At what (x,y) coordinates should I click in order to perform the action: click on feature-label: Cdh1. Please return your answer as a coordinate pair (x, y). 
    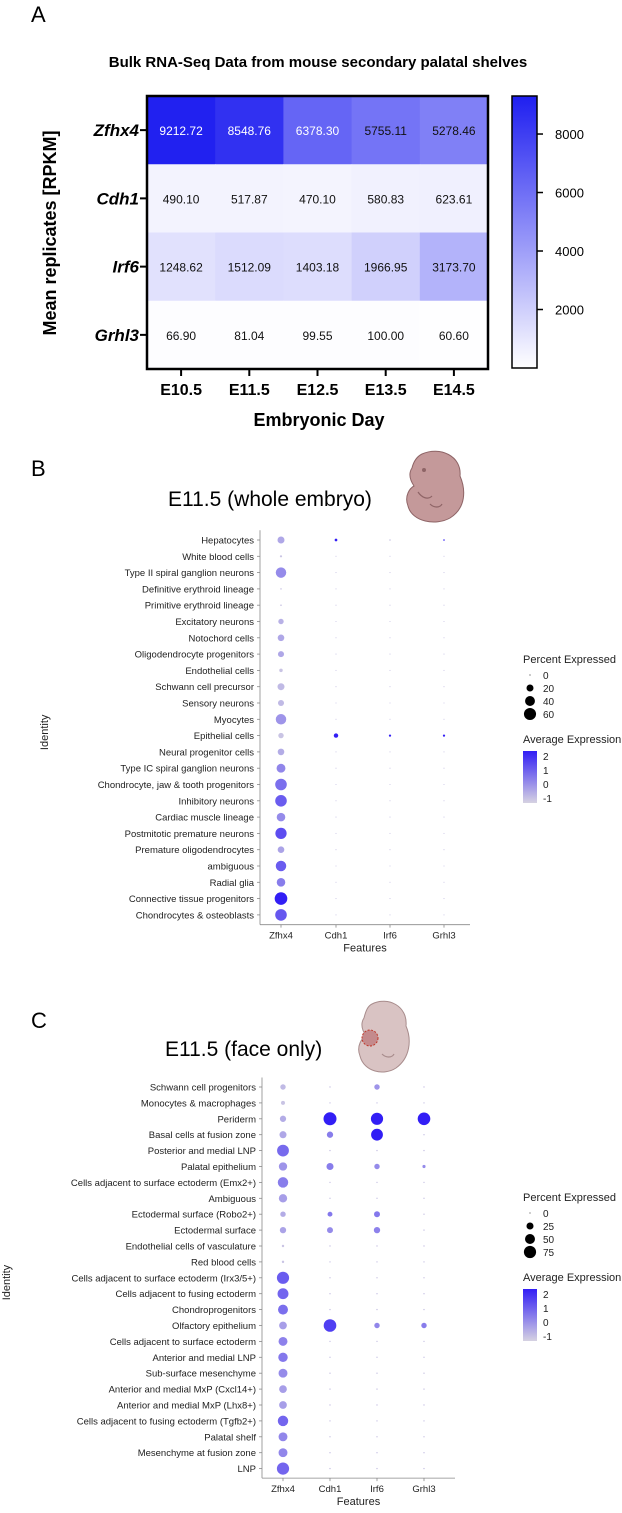
    Looking at the image, I should click on (336, 936).